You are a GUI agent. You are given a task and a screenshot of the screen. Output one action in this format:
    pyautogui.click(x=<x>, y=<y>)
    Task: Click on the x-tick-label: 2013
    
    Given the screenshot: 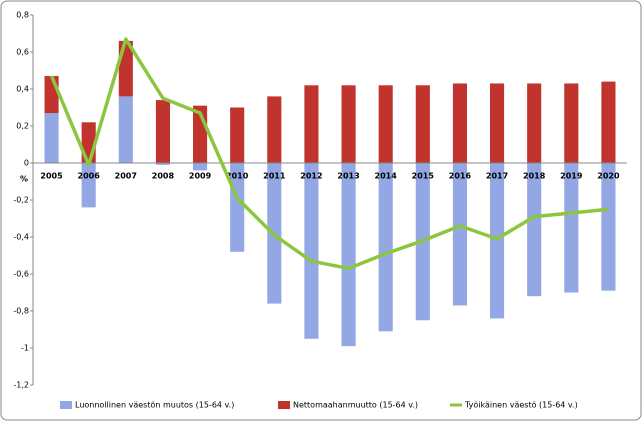 What is the action you would take?
    pyautogui.click(x=348, y=176)
    